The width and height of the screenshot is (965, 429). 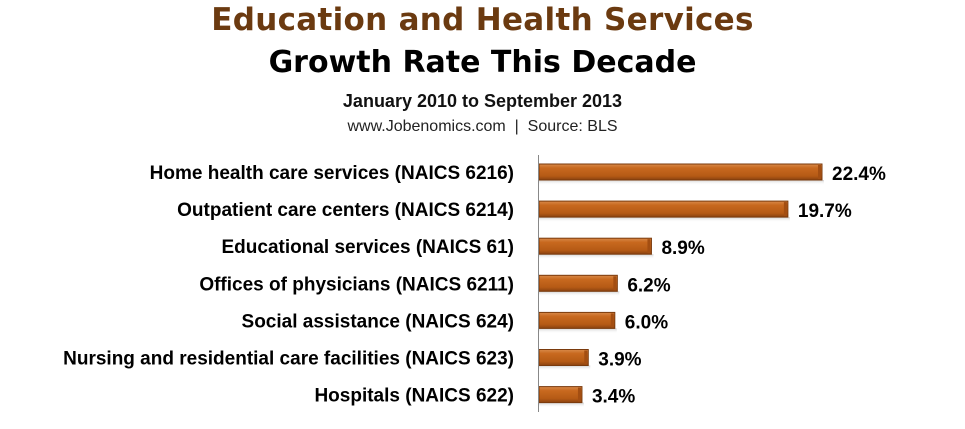 I want to click on data-label: 19.7%, so click(x=825, y=211).